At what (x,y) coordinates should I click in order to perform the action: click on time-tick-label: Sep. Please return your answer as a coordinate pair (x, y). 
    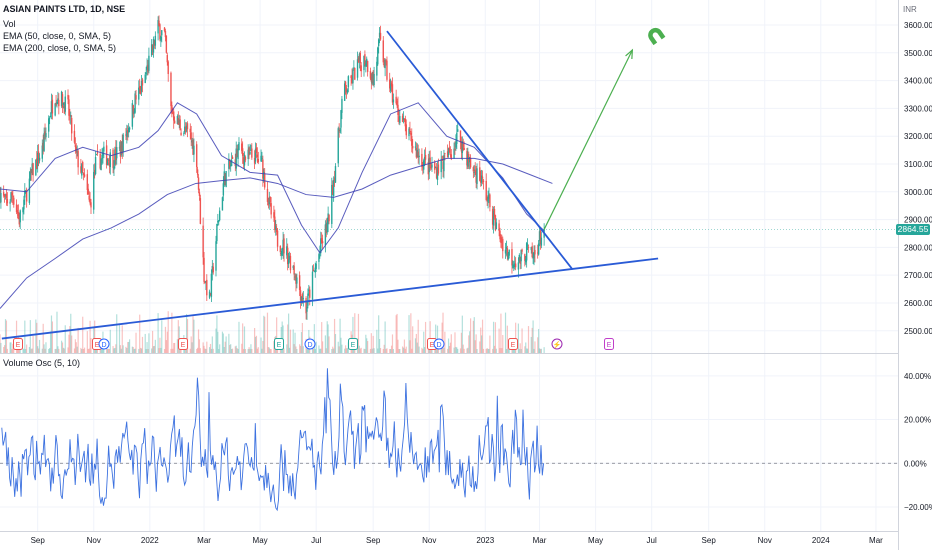
    Looking at the image, I should click on (709, 540).